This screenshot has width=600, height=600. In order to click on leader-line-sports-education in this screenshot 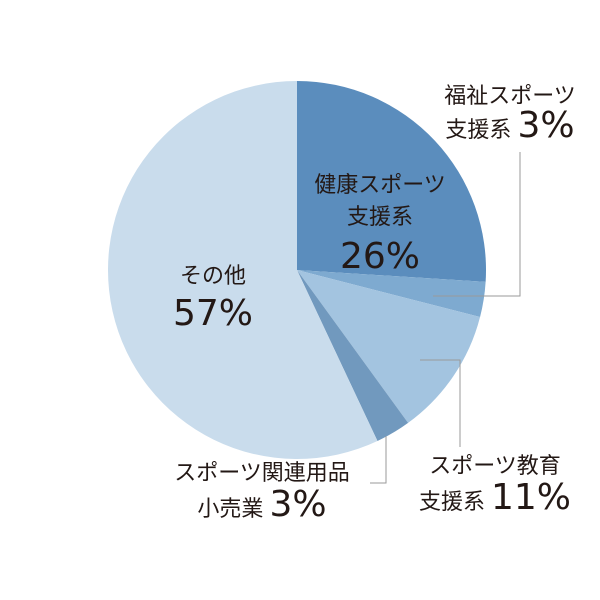, I will do `click(440, 403)`.